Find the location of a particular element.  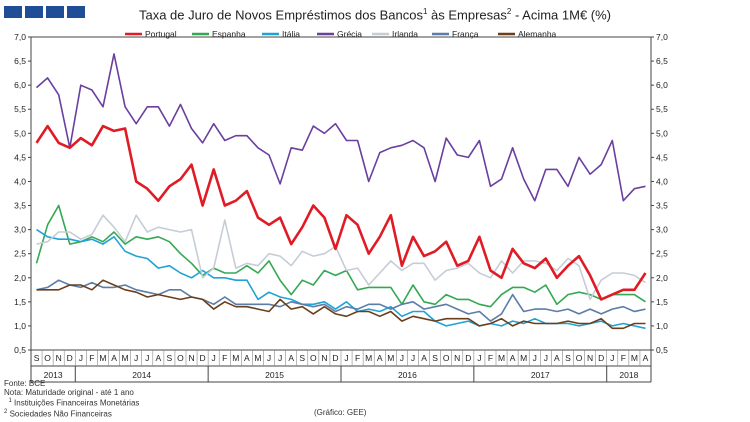

y-tick-label-left: 5,5 is located at coordinates (20, 109).